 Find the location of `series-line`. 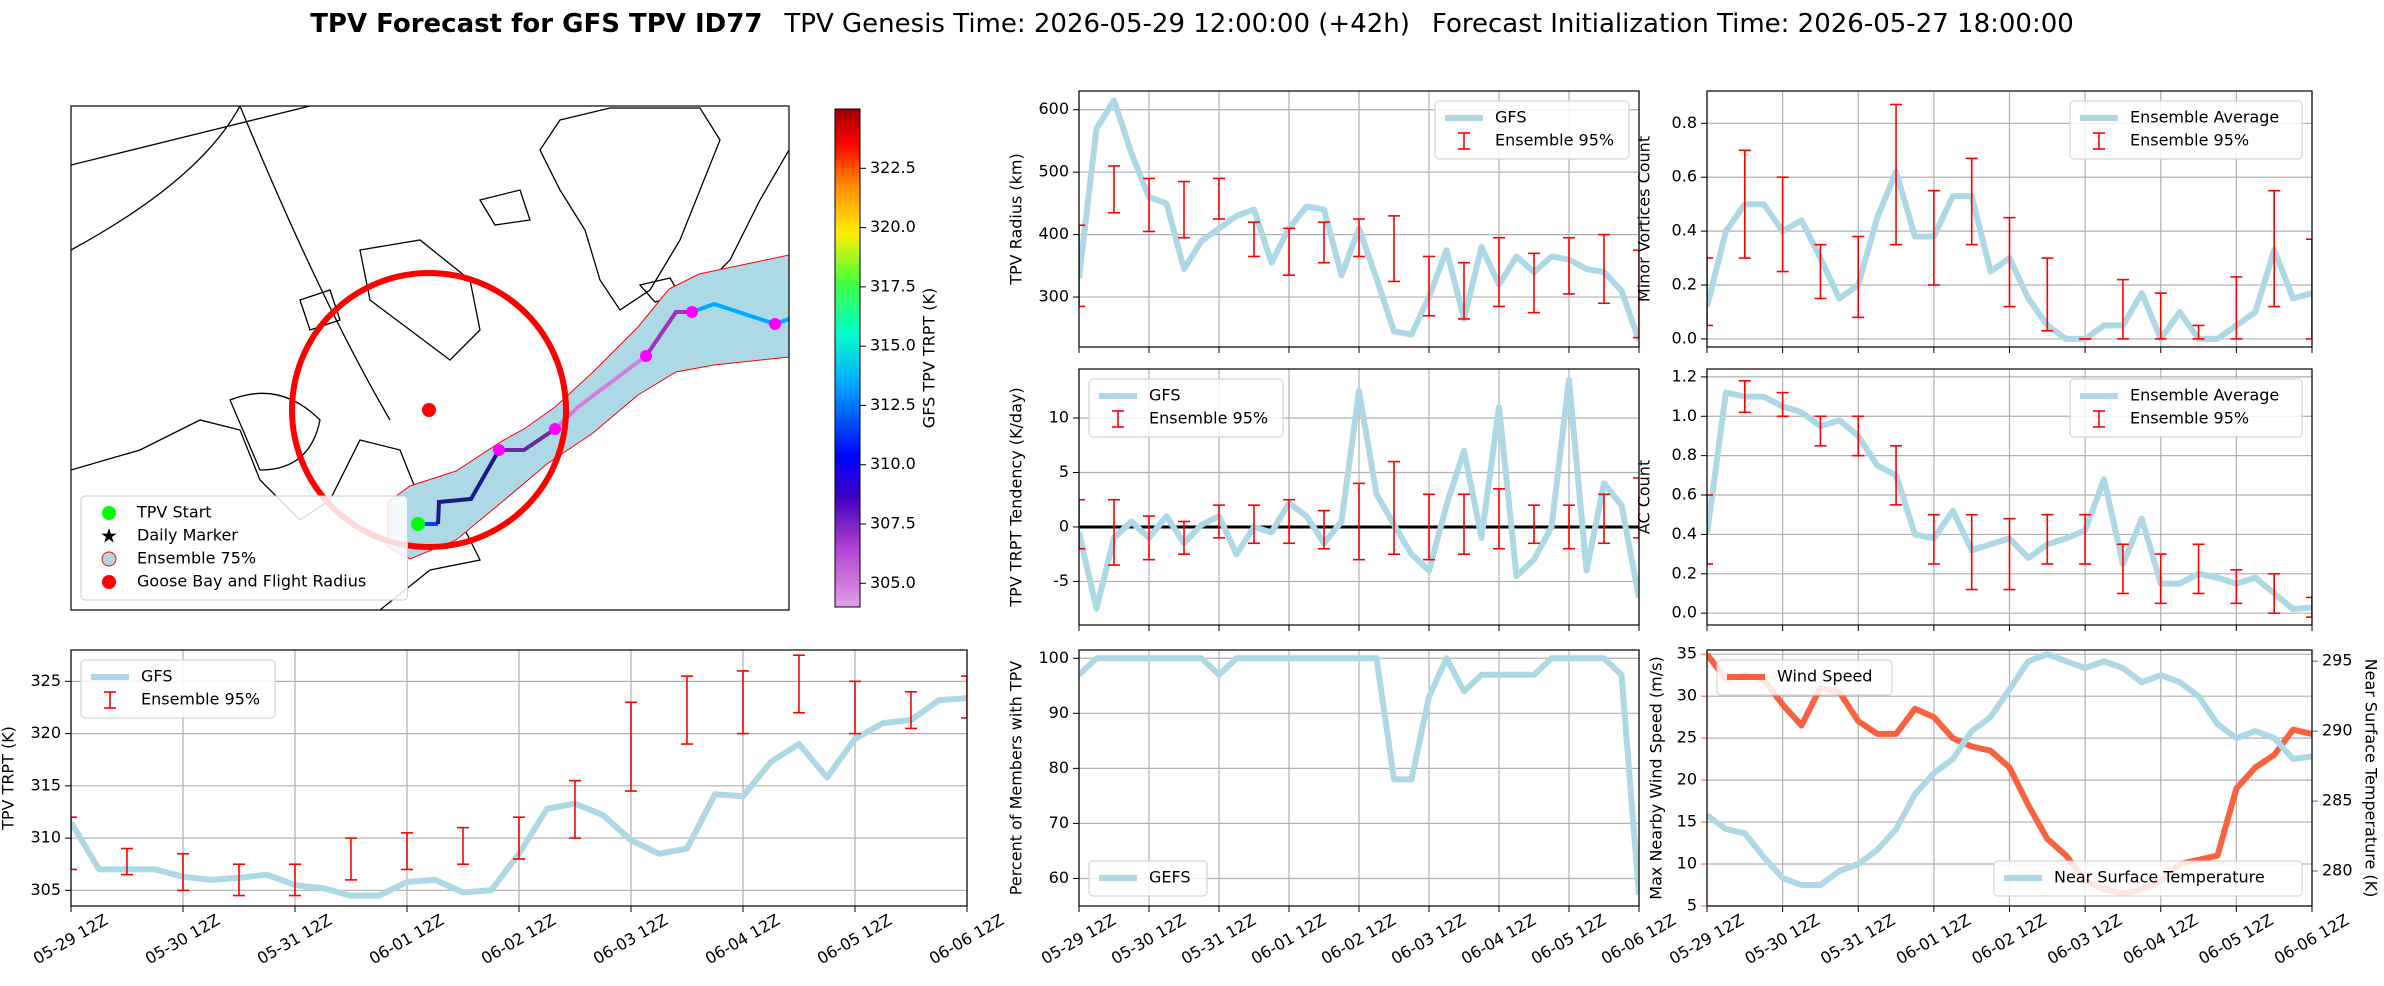

series-line is located at coordinates (1359, 494).